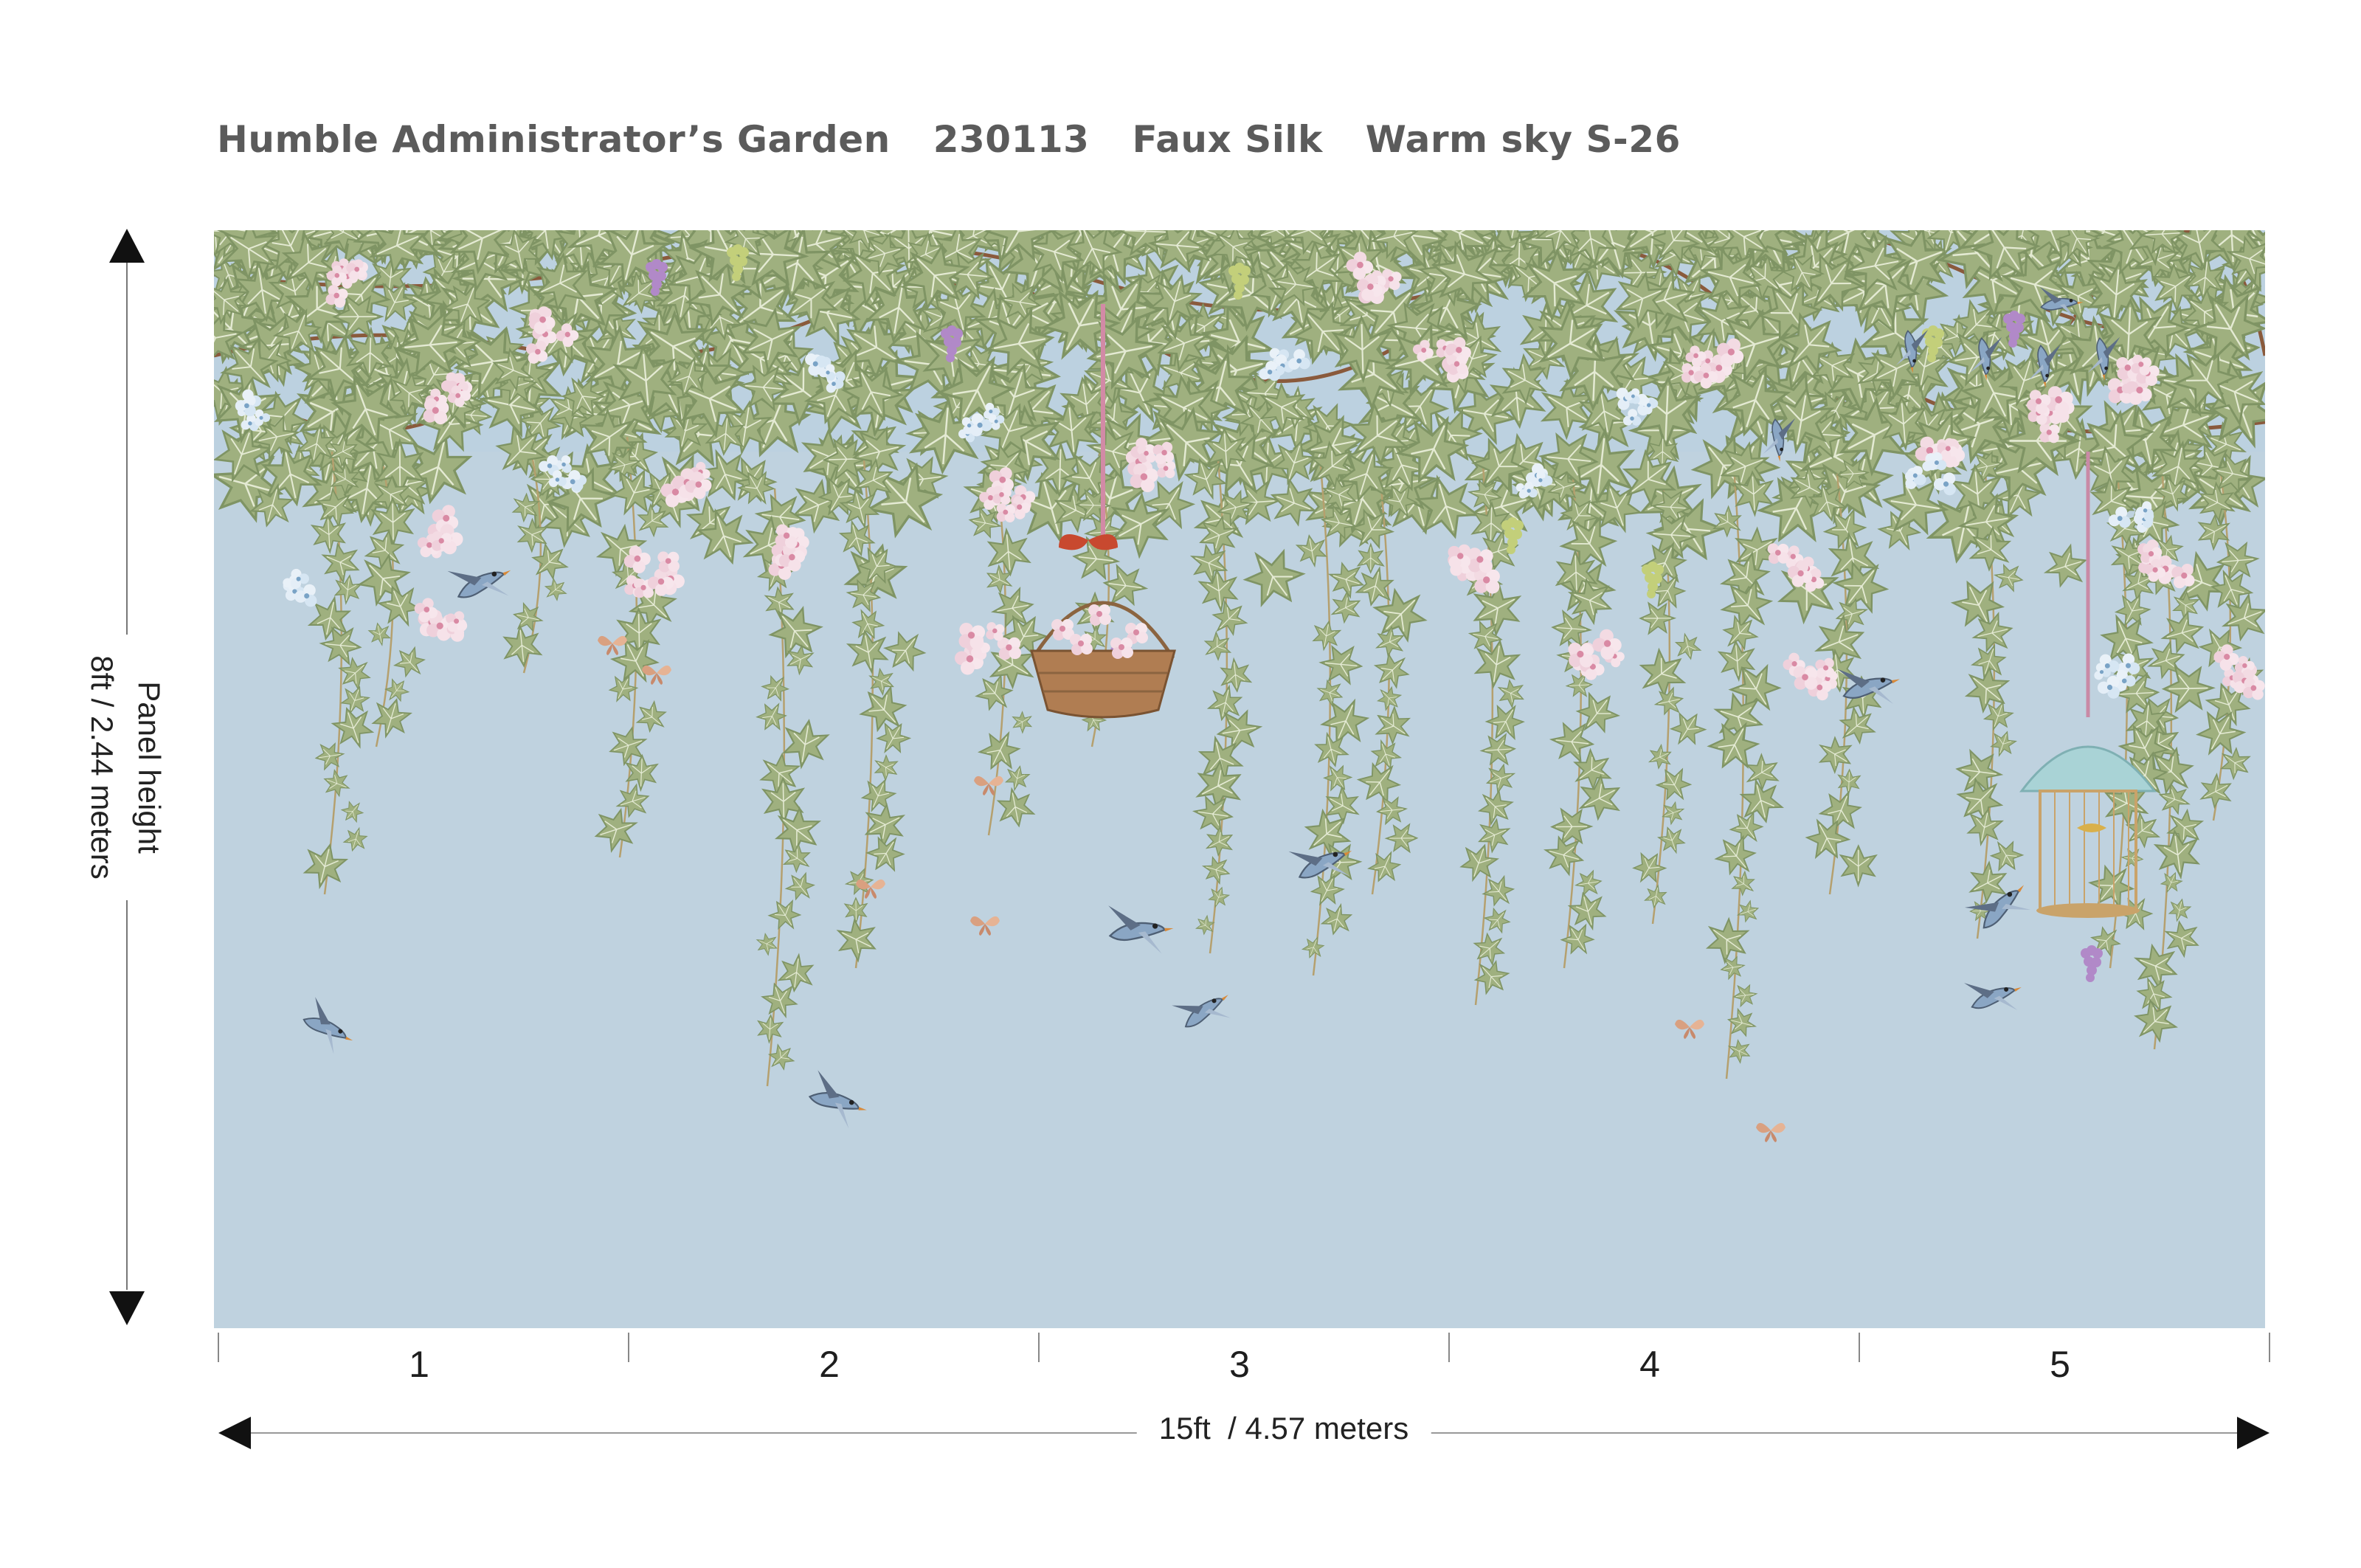  I want to click on pattern-code: 230113, so click(1011, 139).